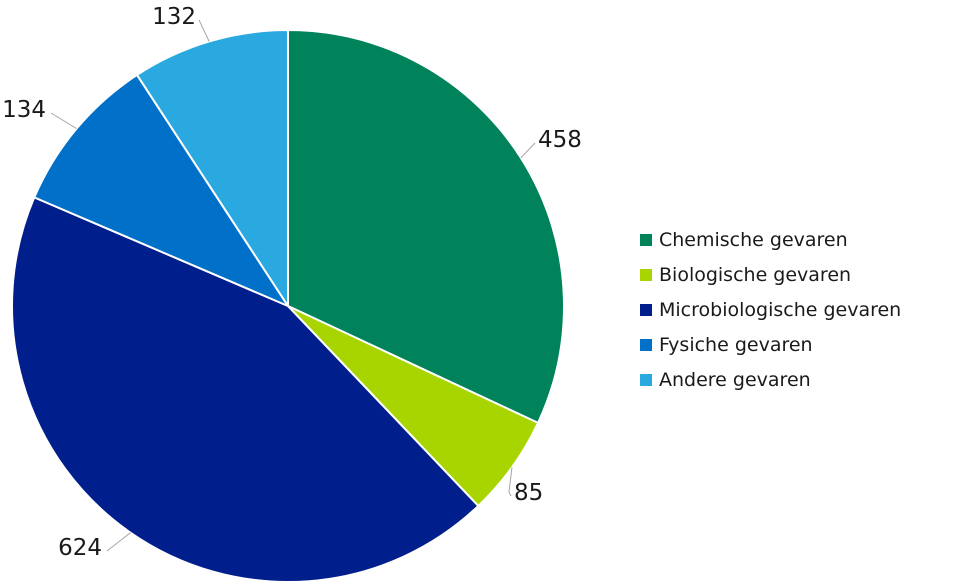  Describe the element at coordinates (735, 379) in the screenshot. I see `legend-label: Andere gevaren` at that location.